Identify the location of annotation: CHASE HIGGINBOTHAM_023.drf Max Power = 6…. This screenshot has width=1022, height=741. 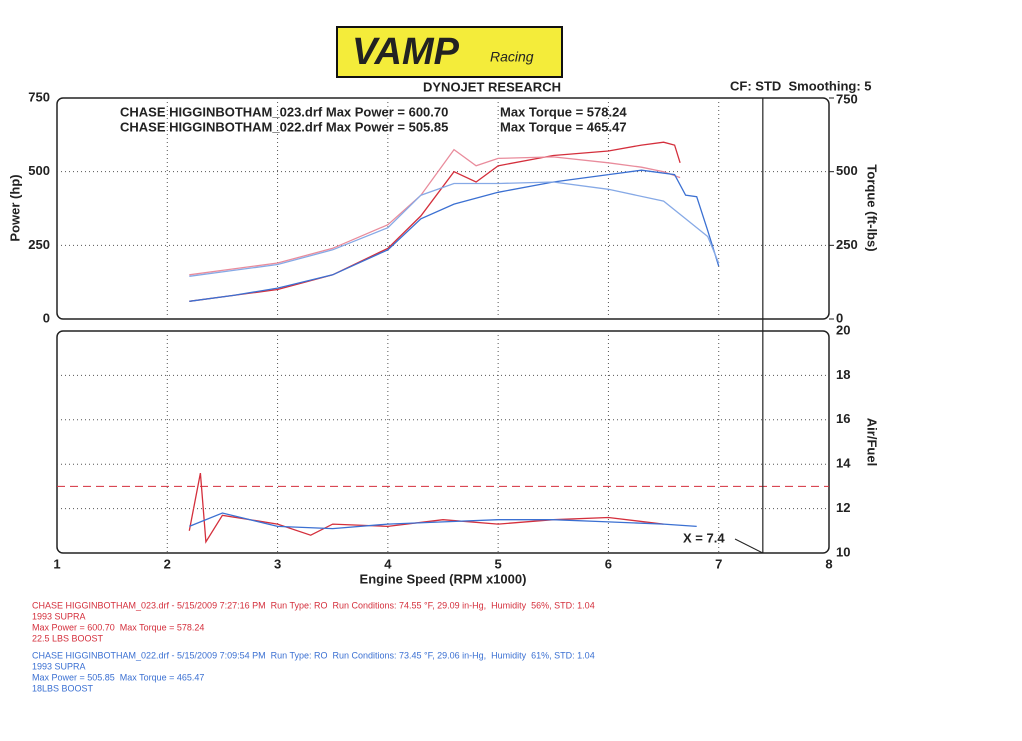
(284, 111).